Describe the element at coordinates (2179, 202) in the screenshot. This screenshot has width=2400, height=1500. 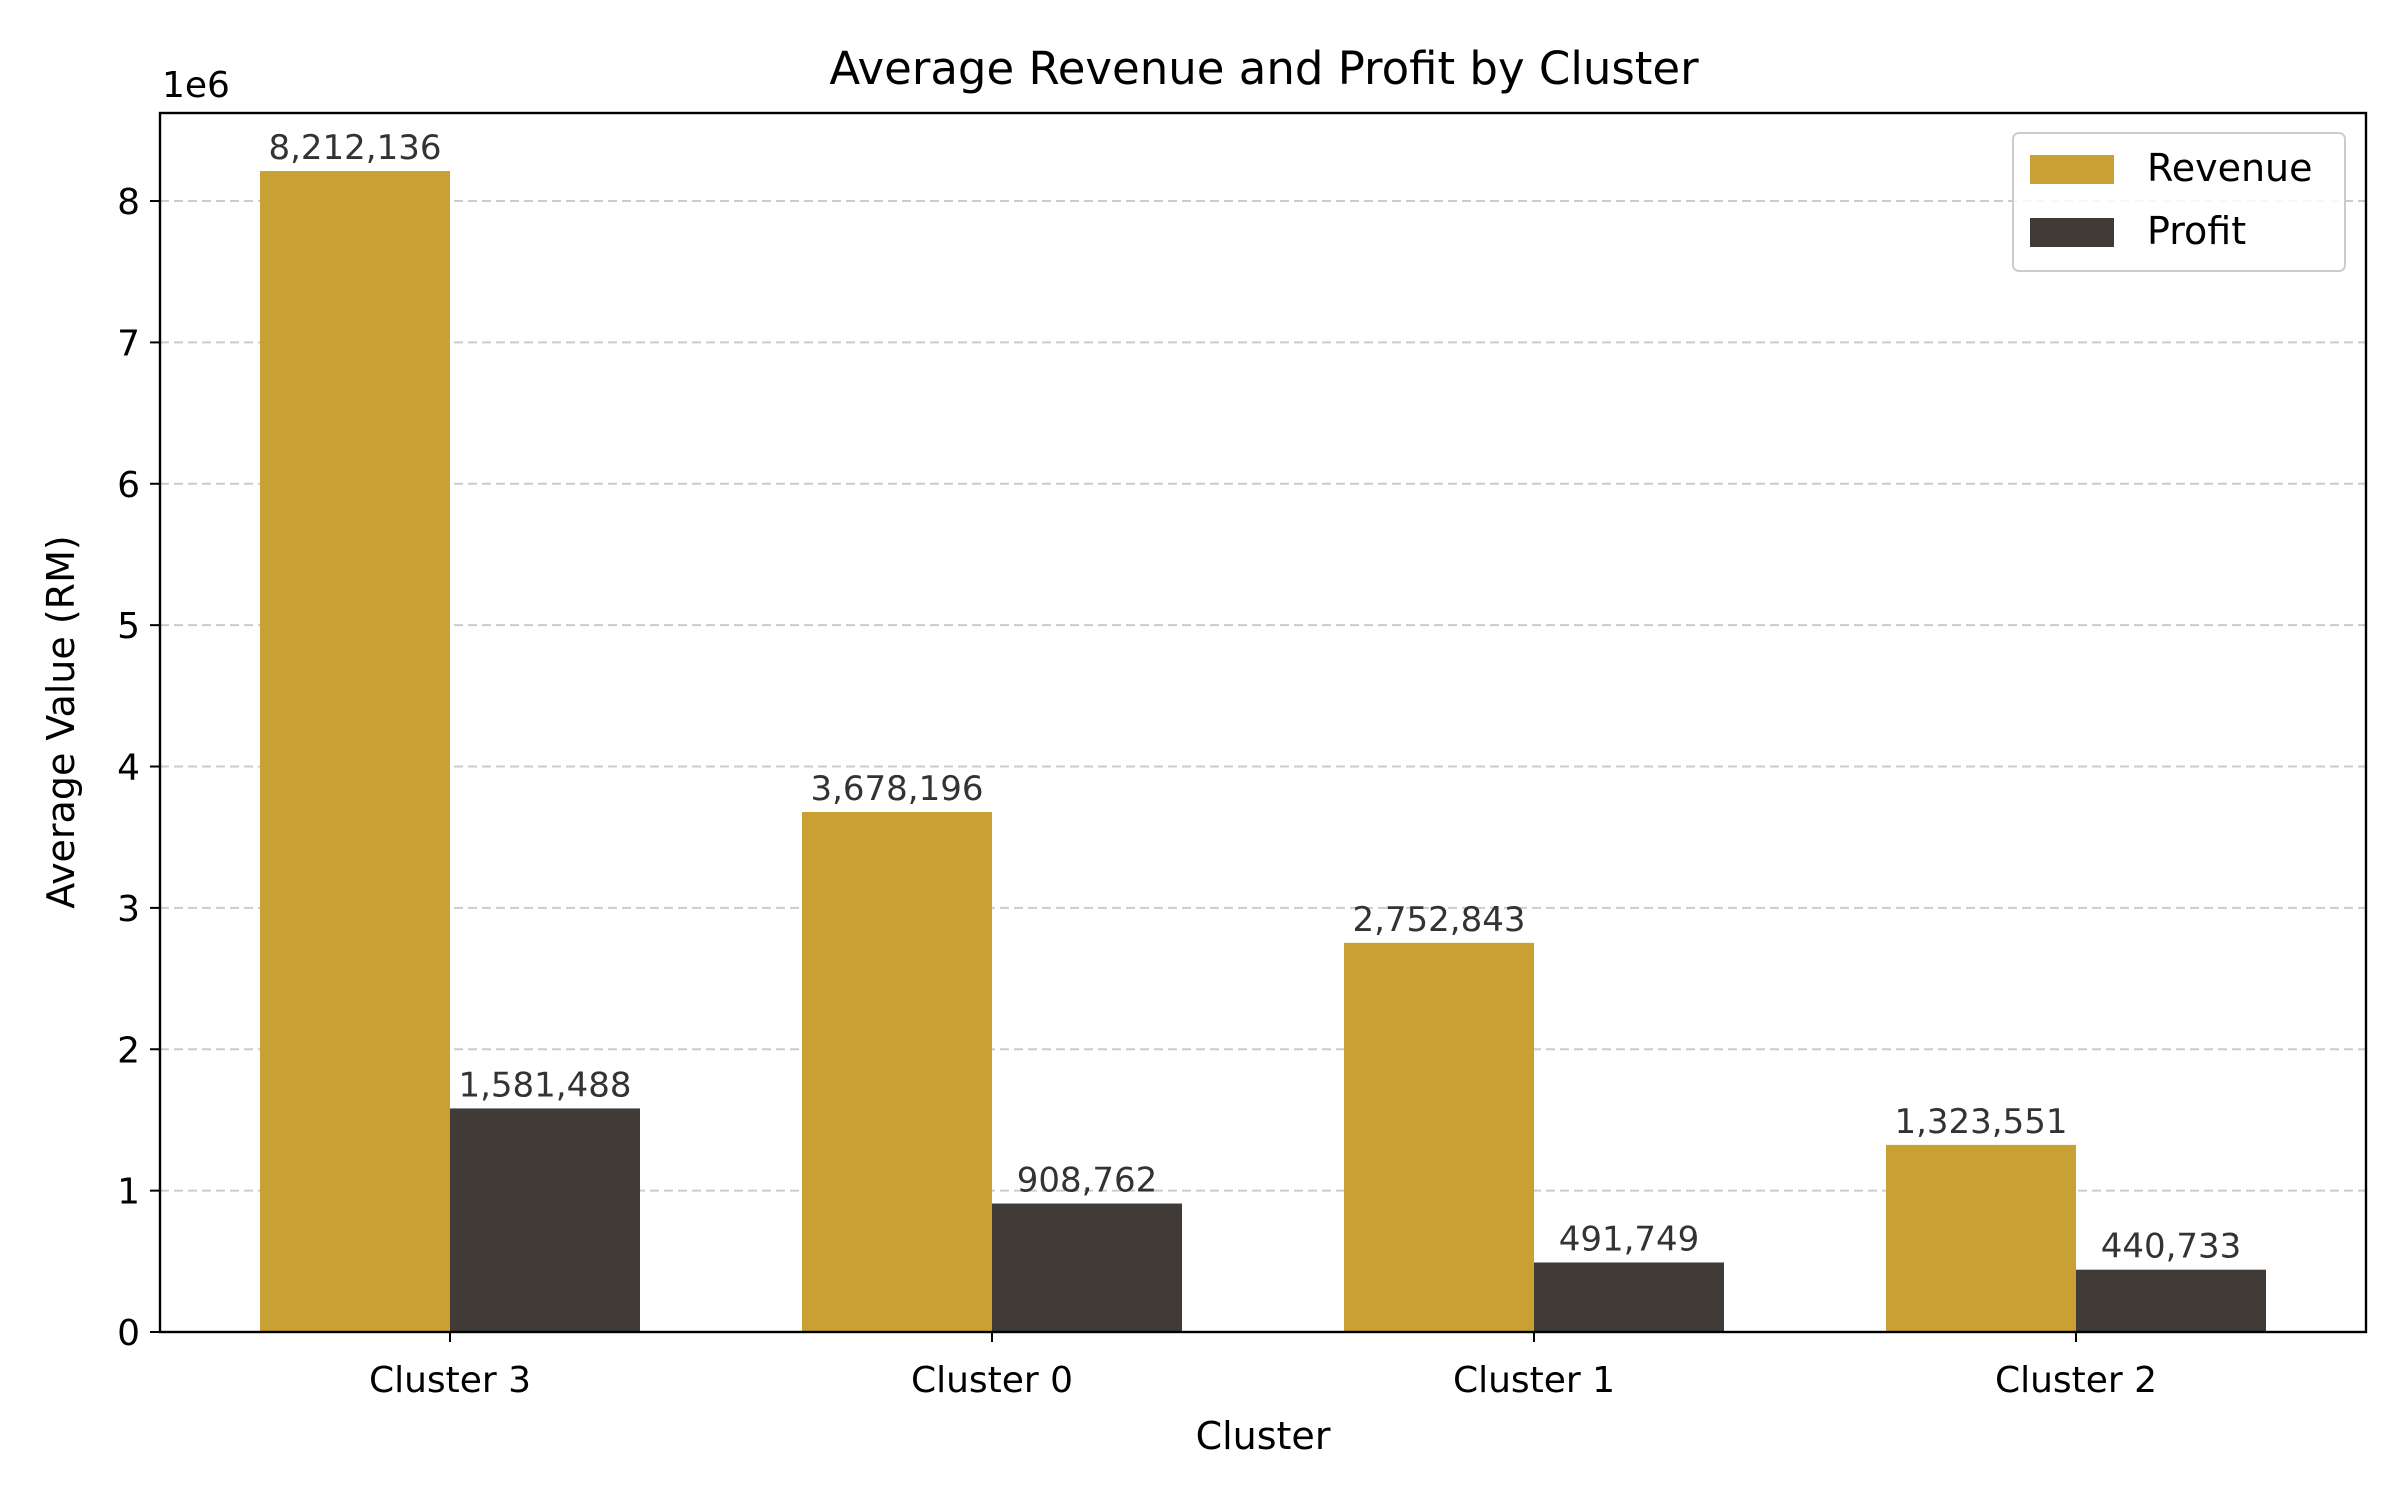
I see `legend: Revenue Profit` at that location.